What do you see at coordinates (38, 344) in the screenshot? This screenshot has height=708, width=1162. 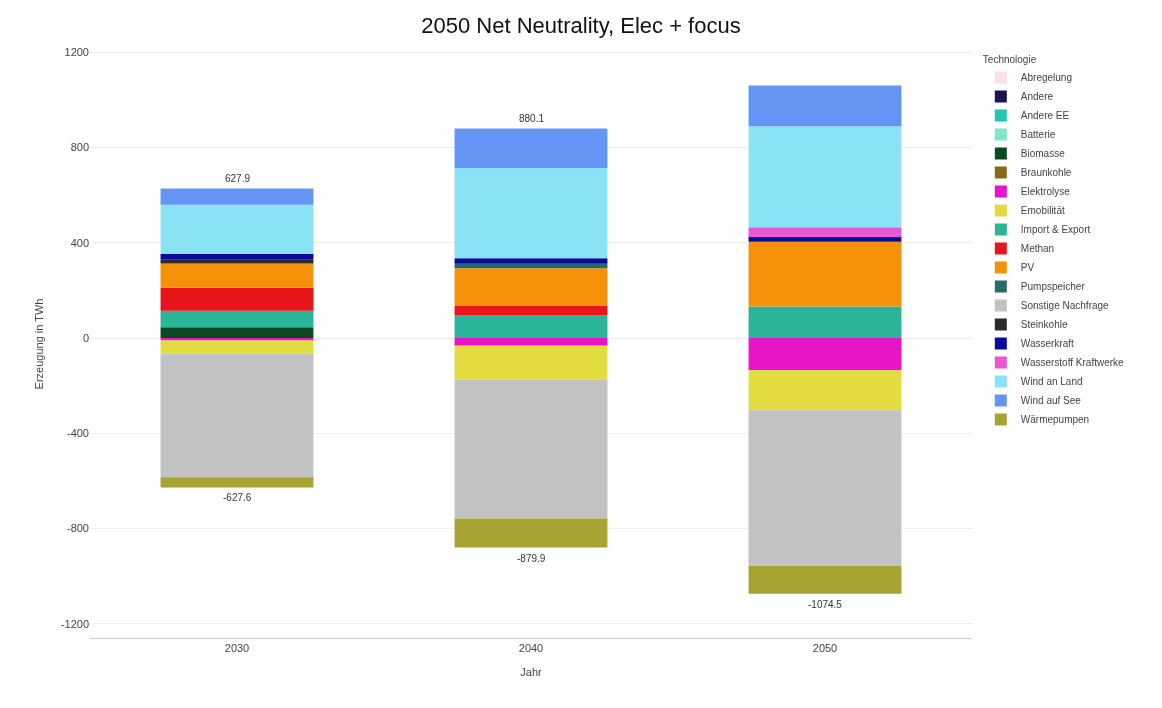 I see `y-axis-title: Erzeugung in TWh` at bounding box center [38, 344].